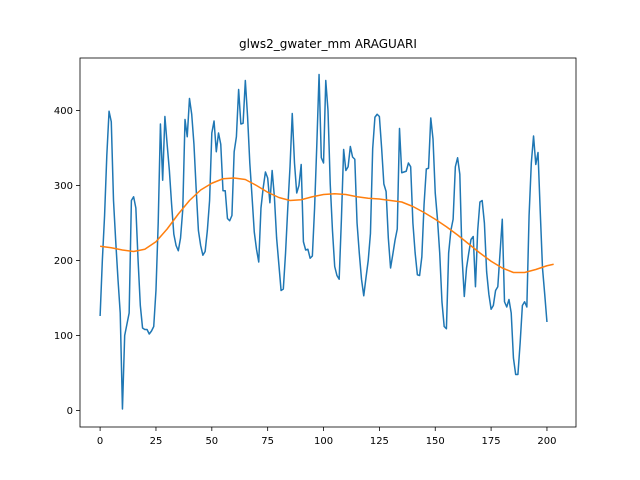 This screenshot has width=640, height=480. Describe the element at coordinates (70, 411) in the screenshot. I see `y-tick-label: 0` at that location.